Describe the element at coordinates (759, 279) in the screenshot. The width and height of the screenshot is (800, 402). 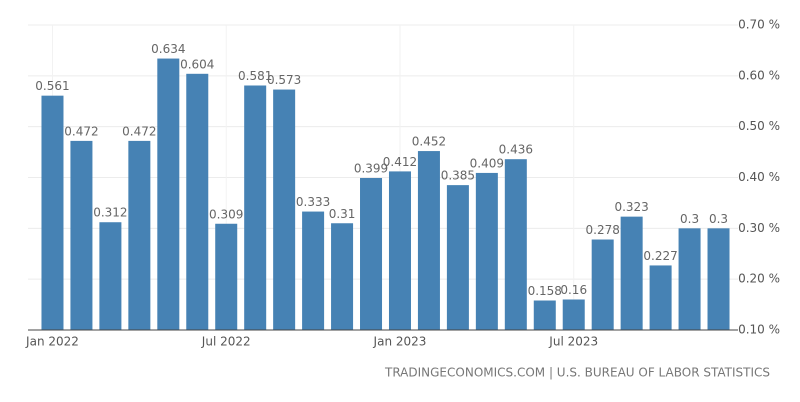
I see `y-tick-label: 0.20 %` at that location.